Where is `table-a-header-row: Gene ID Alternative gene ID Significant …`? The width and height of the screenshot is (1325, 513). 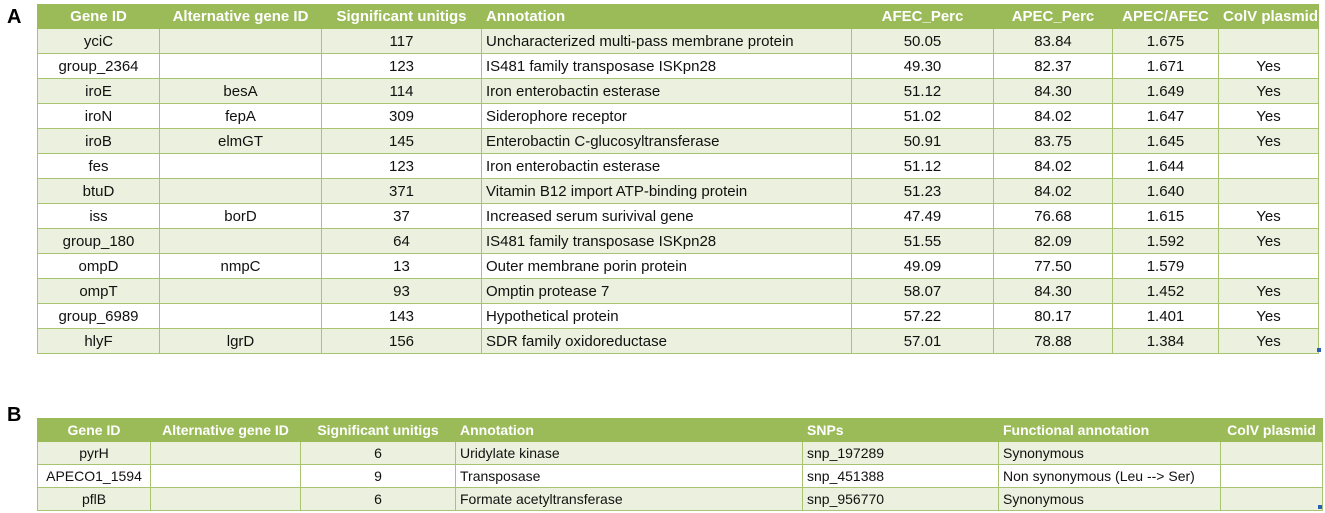 table-a-header-row: Gene ID Alternative gene ID Significant … is located at coordinates (678, 16).